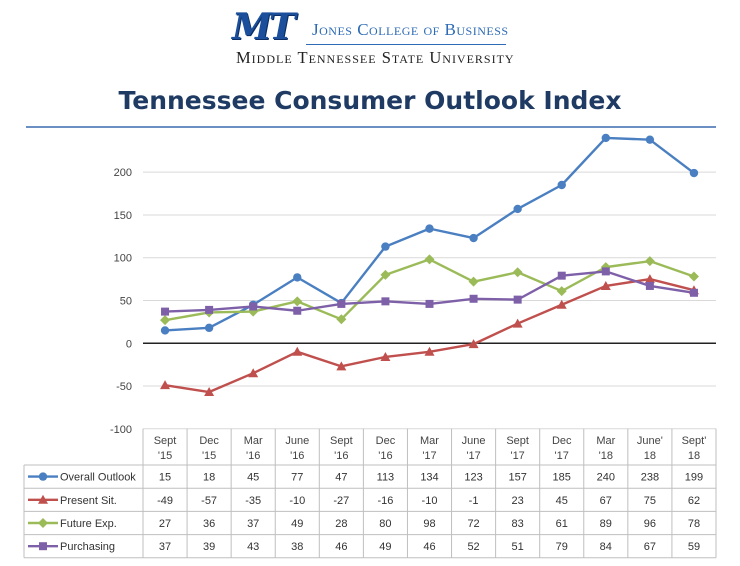  What do you see at coordinates (253, 524) in the screenshot?
I see `data-table-value: 37` at bounding box center [253, 524].